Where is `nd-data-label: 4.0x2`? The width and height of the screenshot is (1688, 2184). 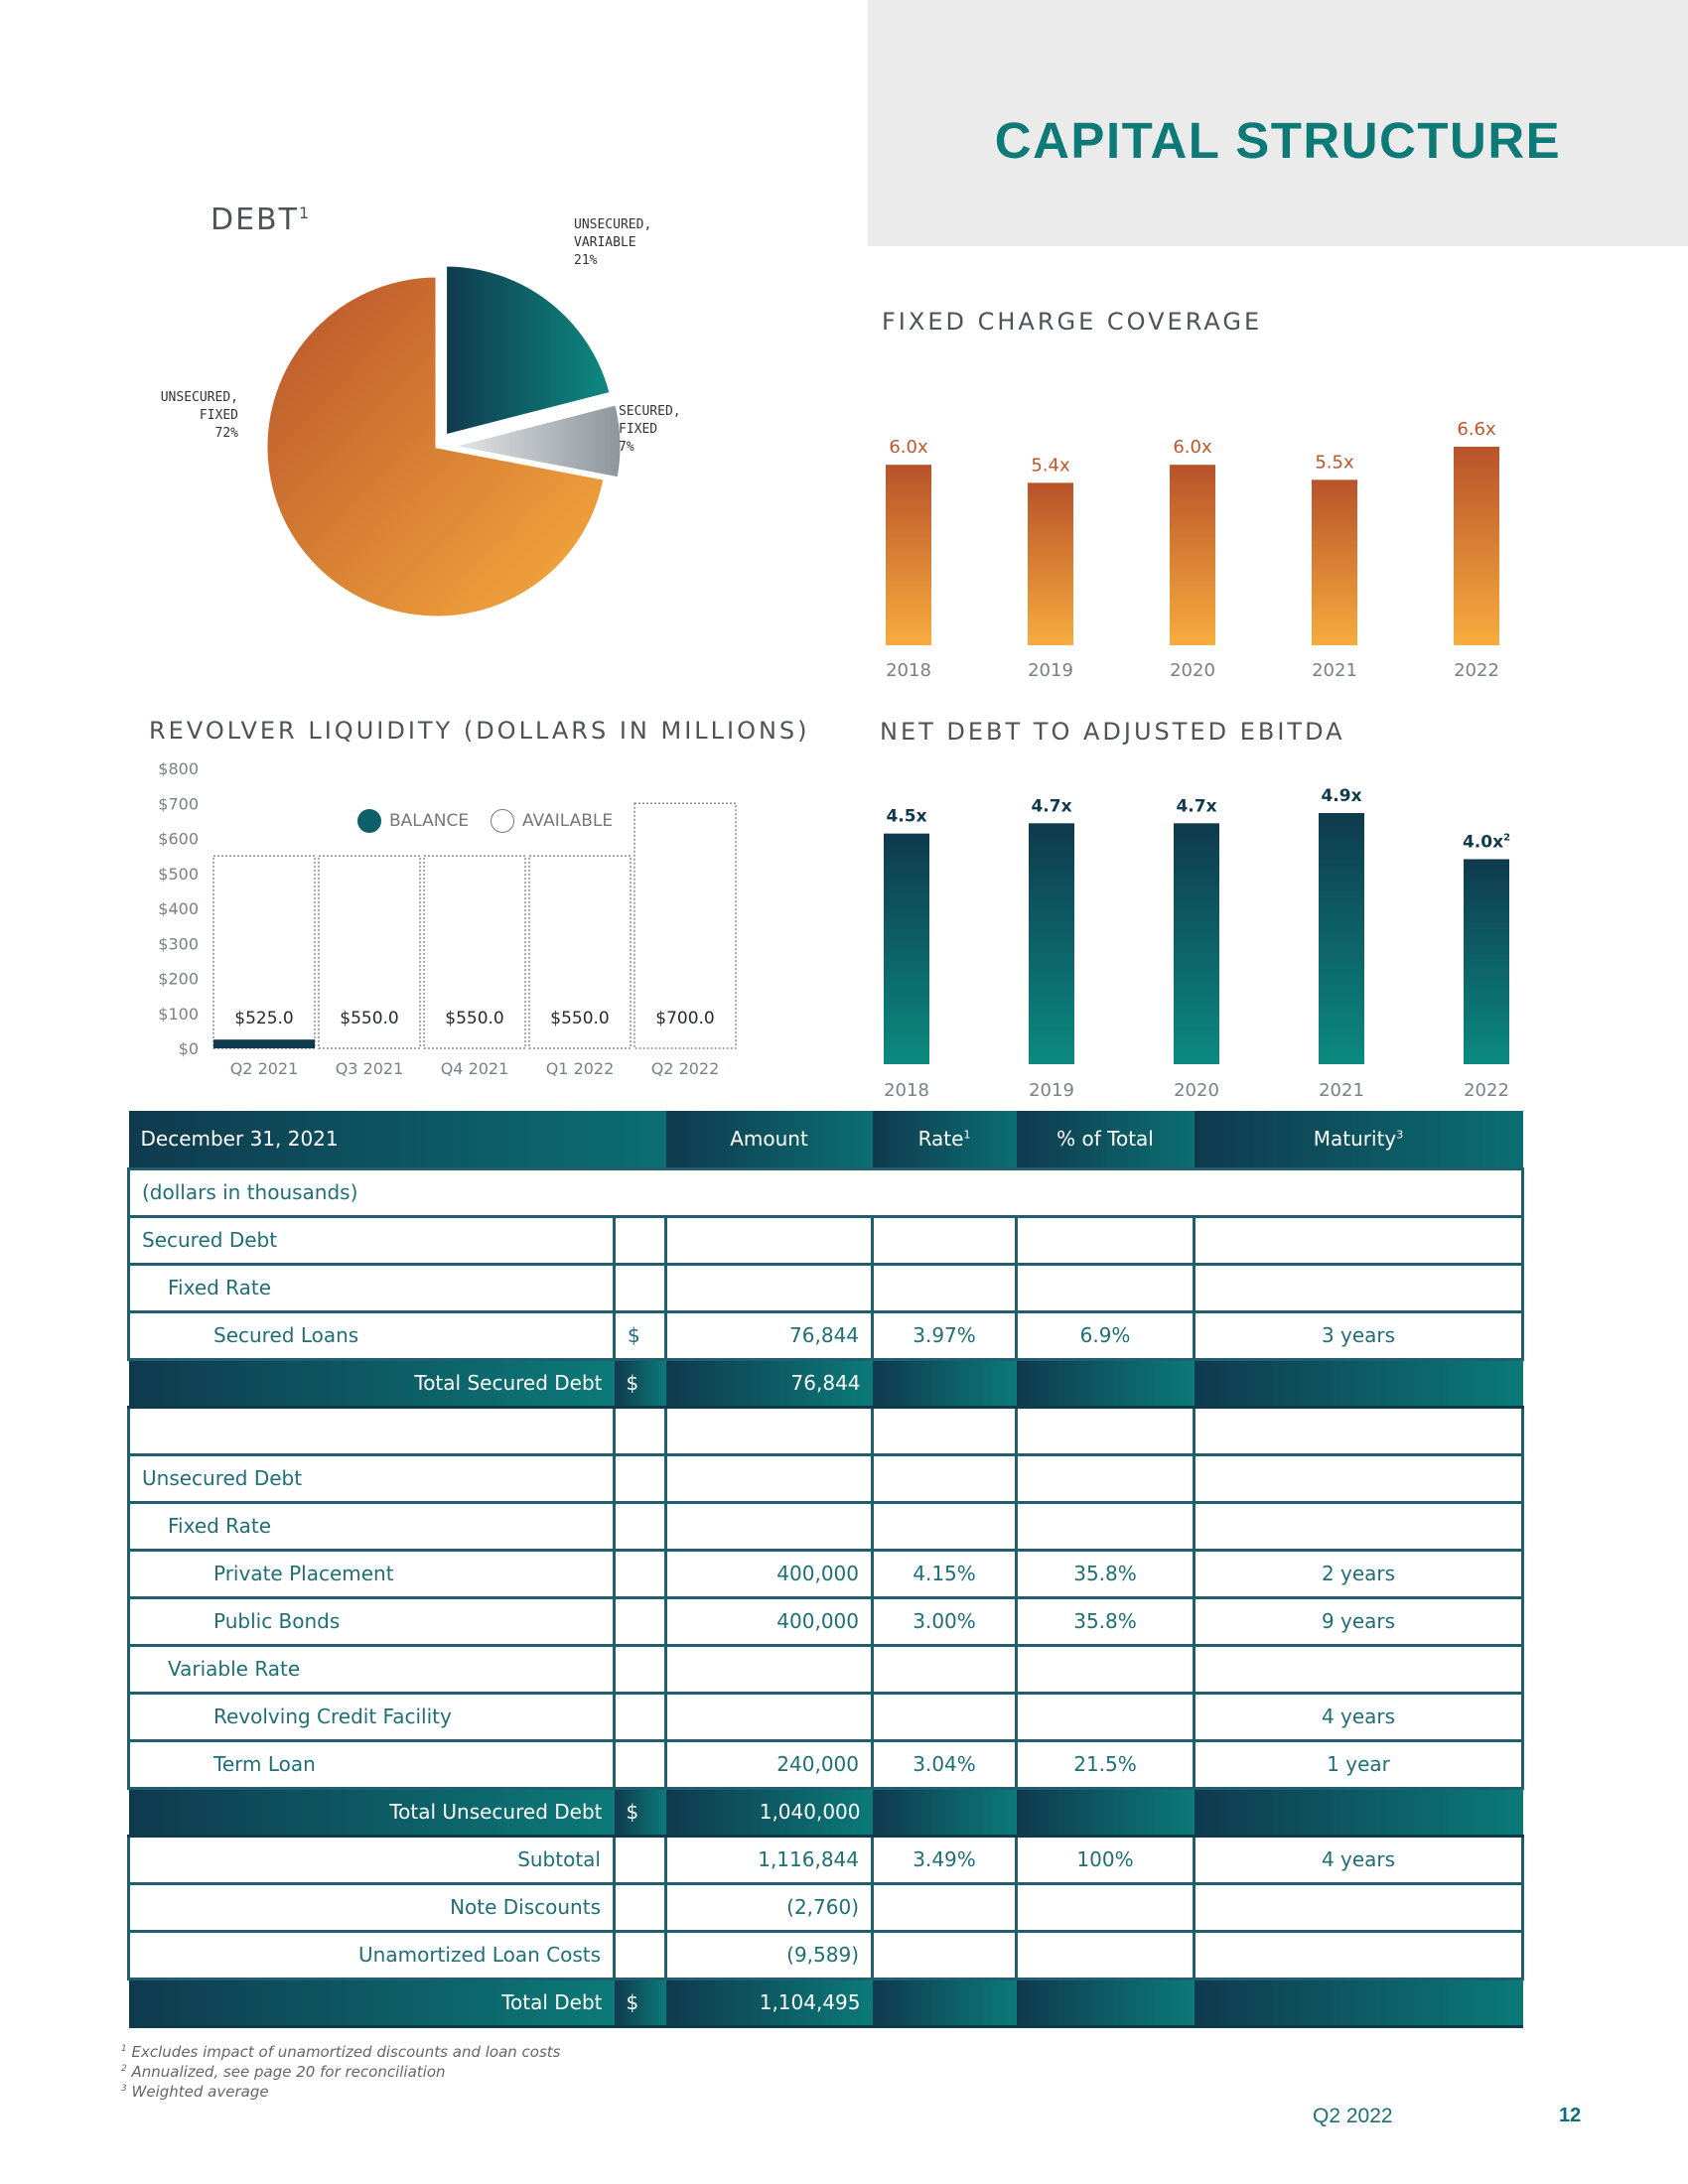
nd-data-label: 4.0x2 is located at coordinates (1486, 842).